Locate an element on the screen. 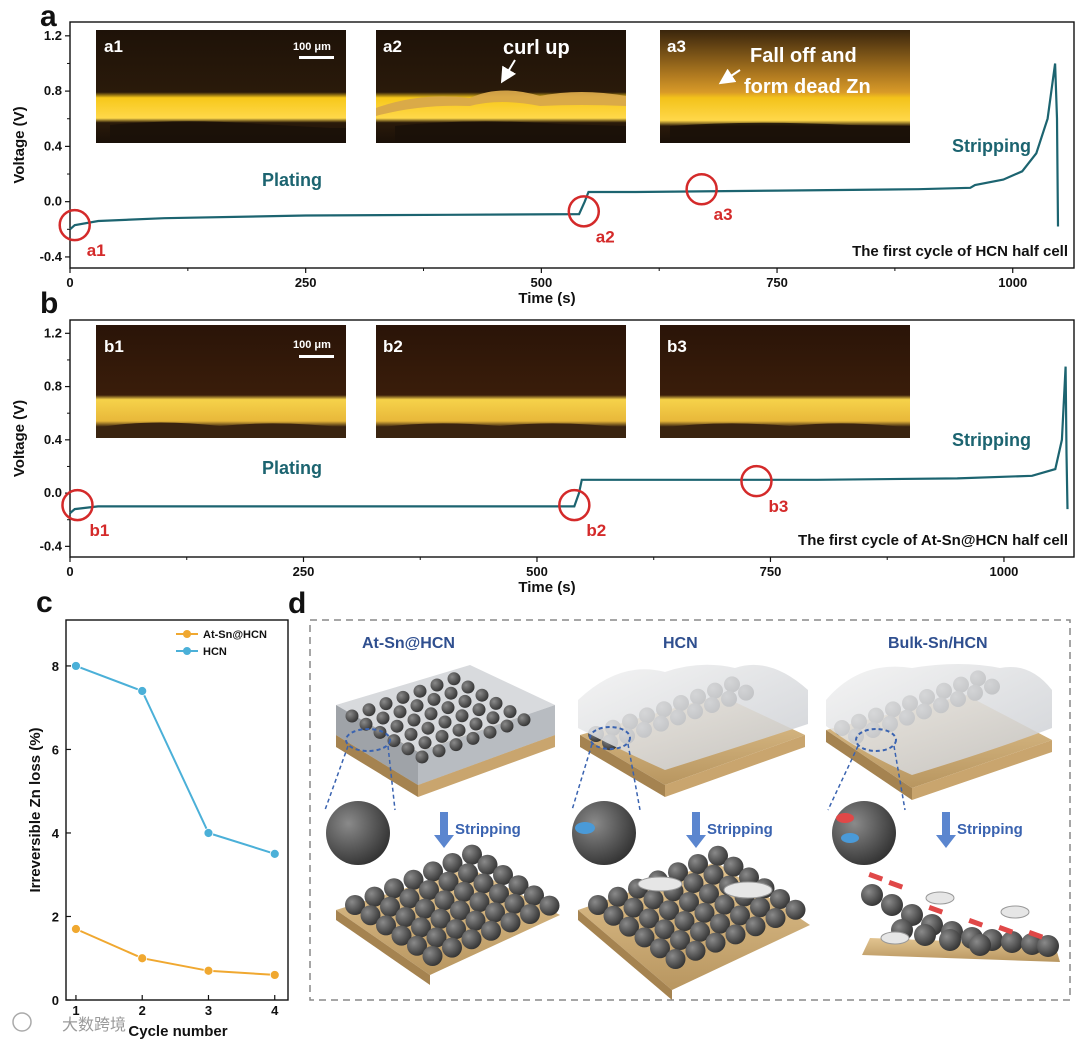 Image resolution: width=1080 pixels, height=1045 pixels. stripping-label-3: Stripping is located at coordinates (990, 829).